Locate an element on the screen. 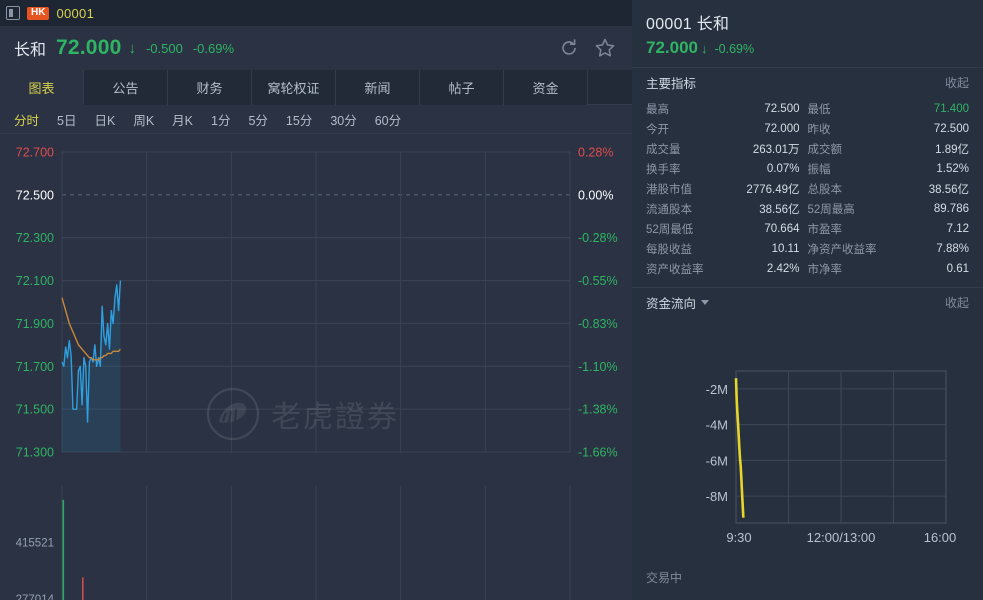 This screenshot has width=983, height=600. svg-text: 12:00/13:00 is located at coordinates (841, 537).